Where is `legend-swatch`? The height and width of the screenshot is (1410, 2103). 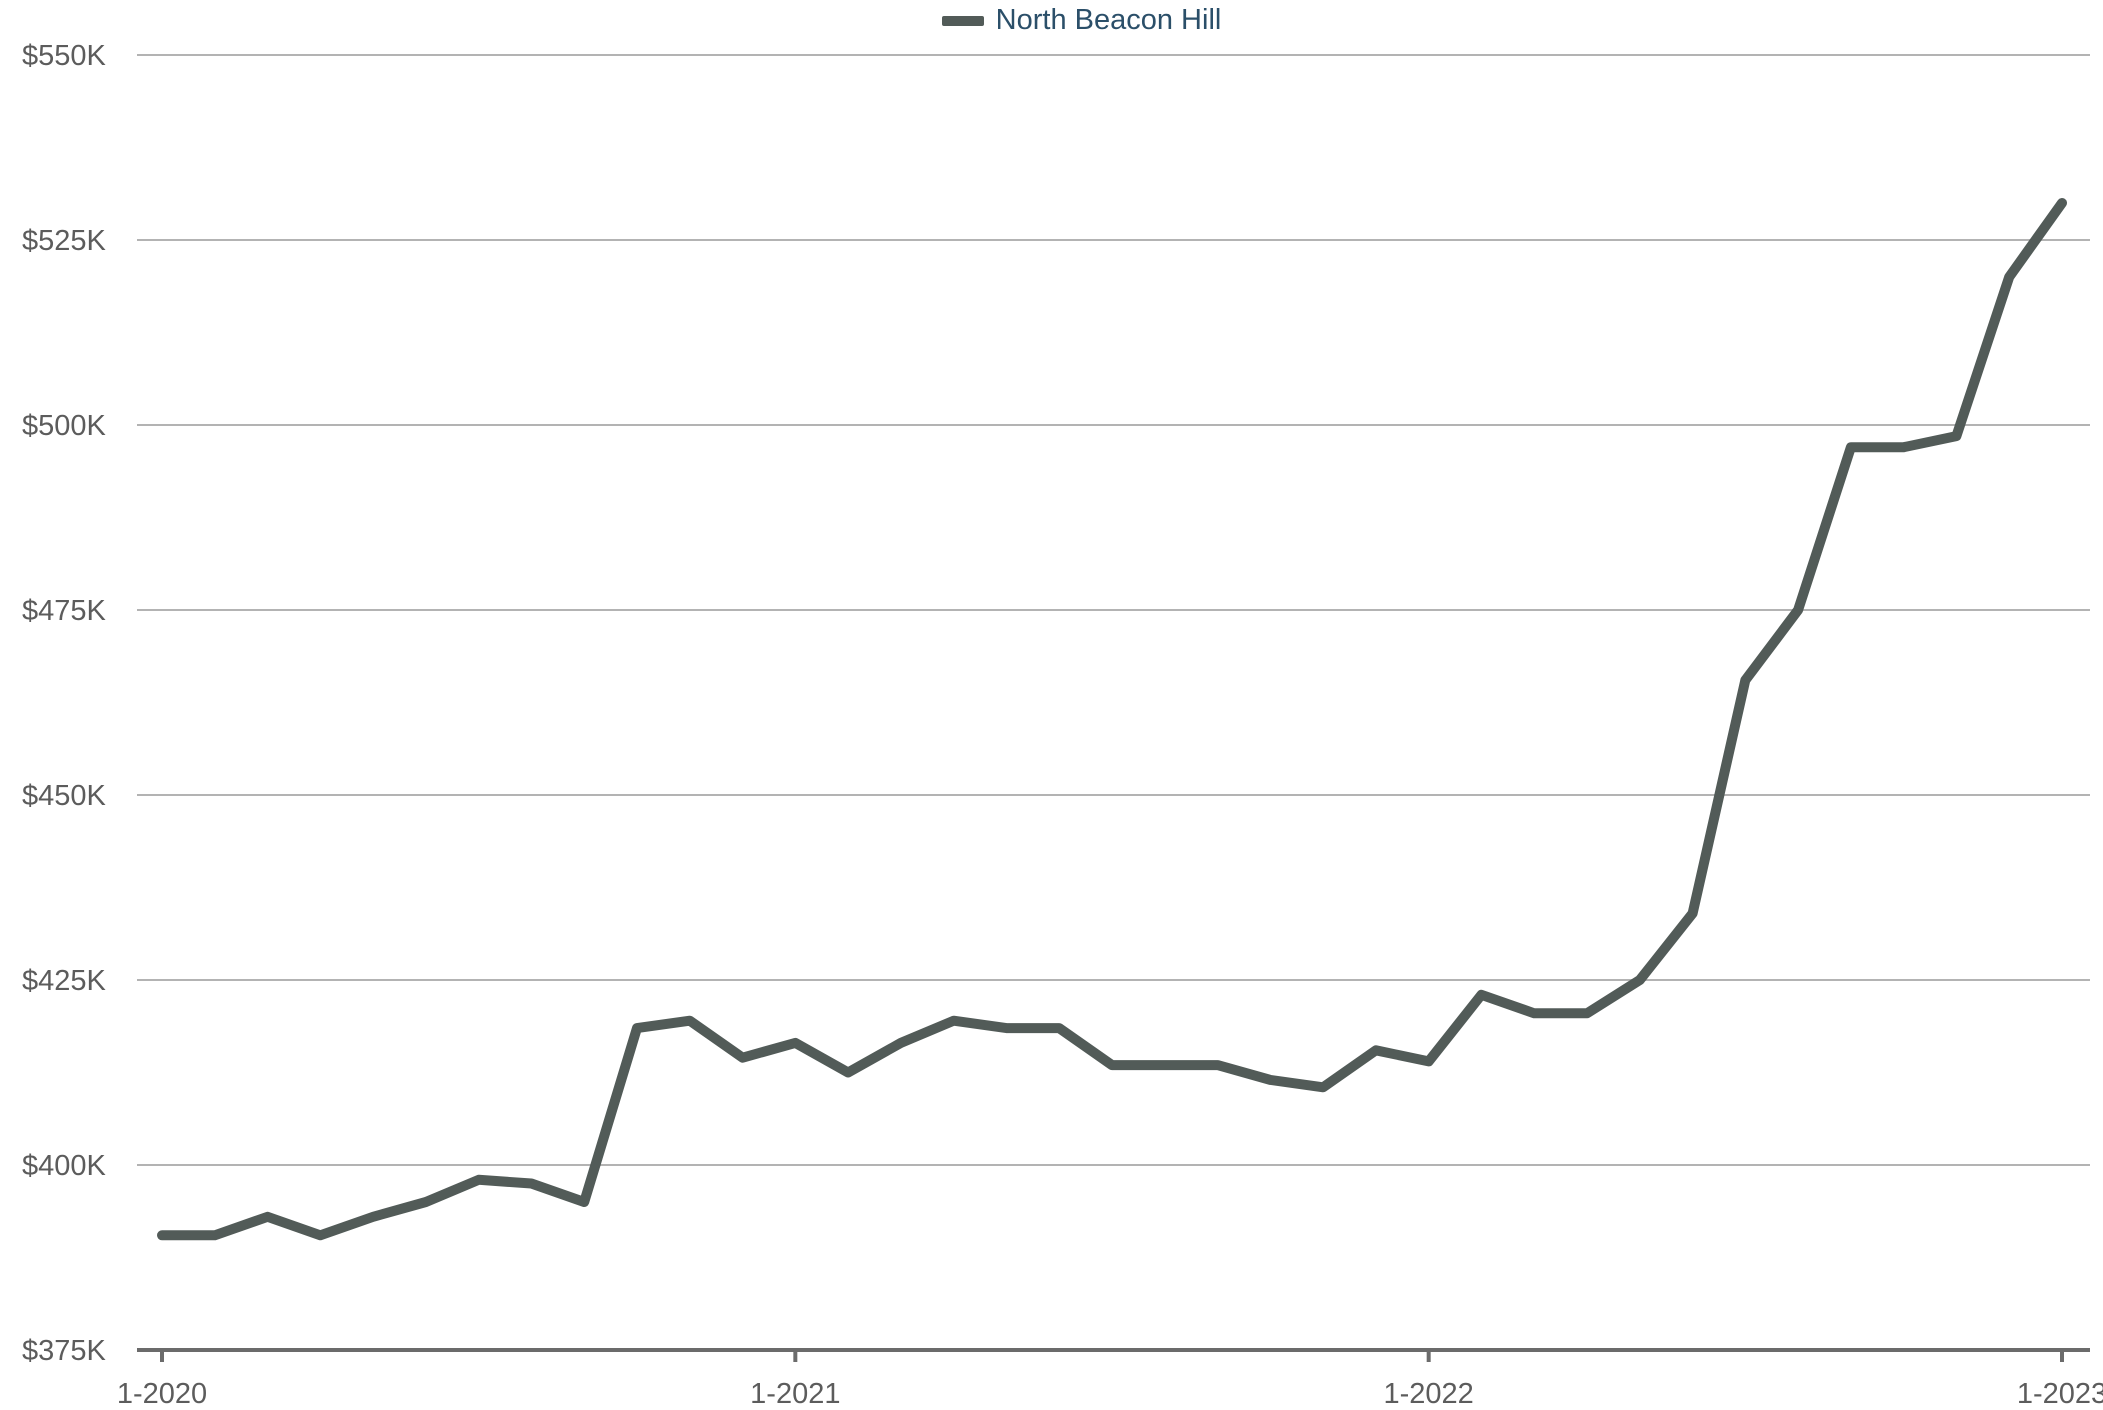
legend-swatch is located at coordinates (962, 20).